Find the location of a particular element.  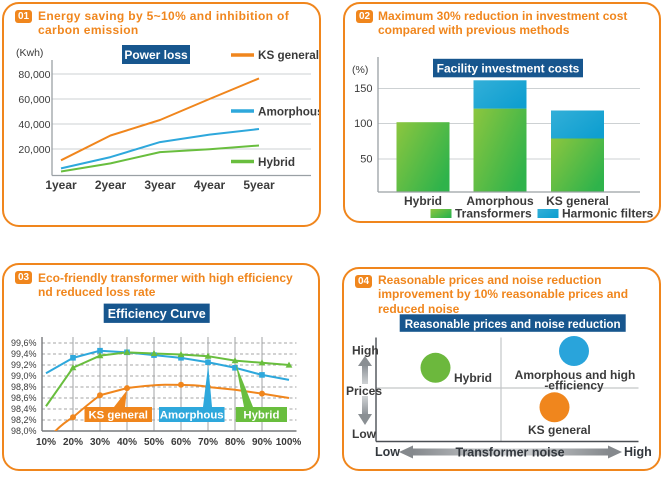

svg-text: 1year is located at coordinates (61, 185).